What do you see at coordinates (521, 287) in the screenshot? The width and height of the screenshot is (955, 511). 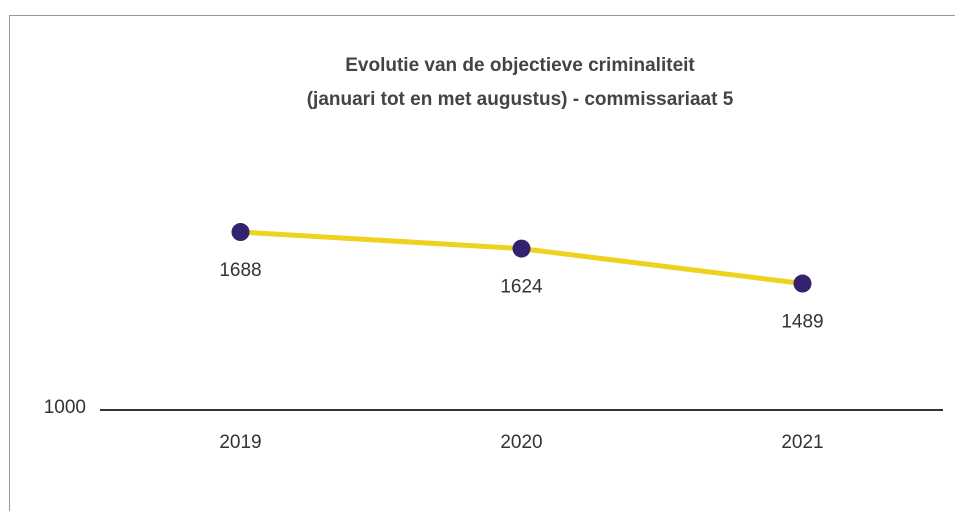 I see `data-label: 1624` at bounding box center [521, 287].